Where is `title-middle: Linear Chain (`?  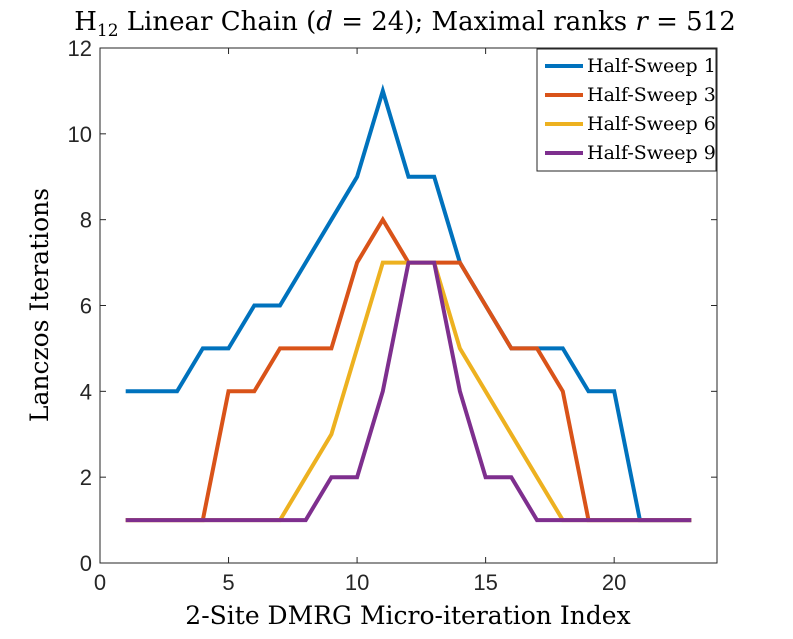 title-middle: Linear Chain ( is located at coordinates (218, 22).